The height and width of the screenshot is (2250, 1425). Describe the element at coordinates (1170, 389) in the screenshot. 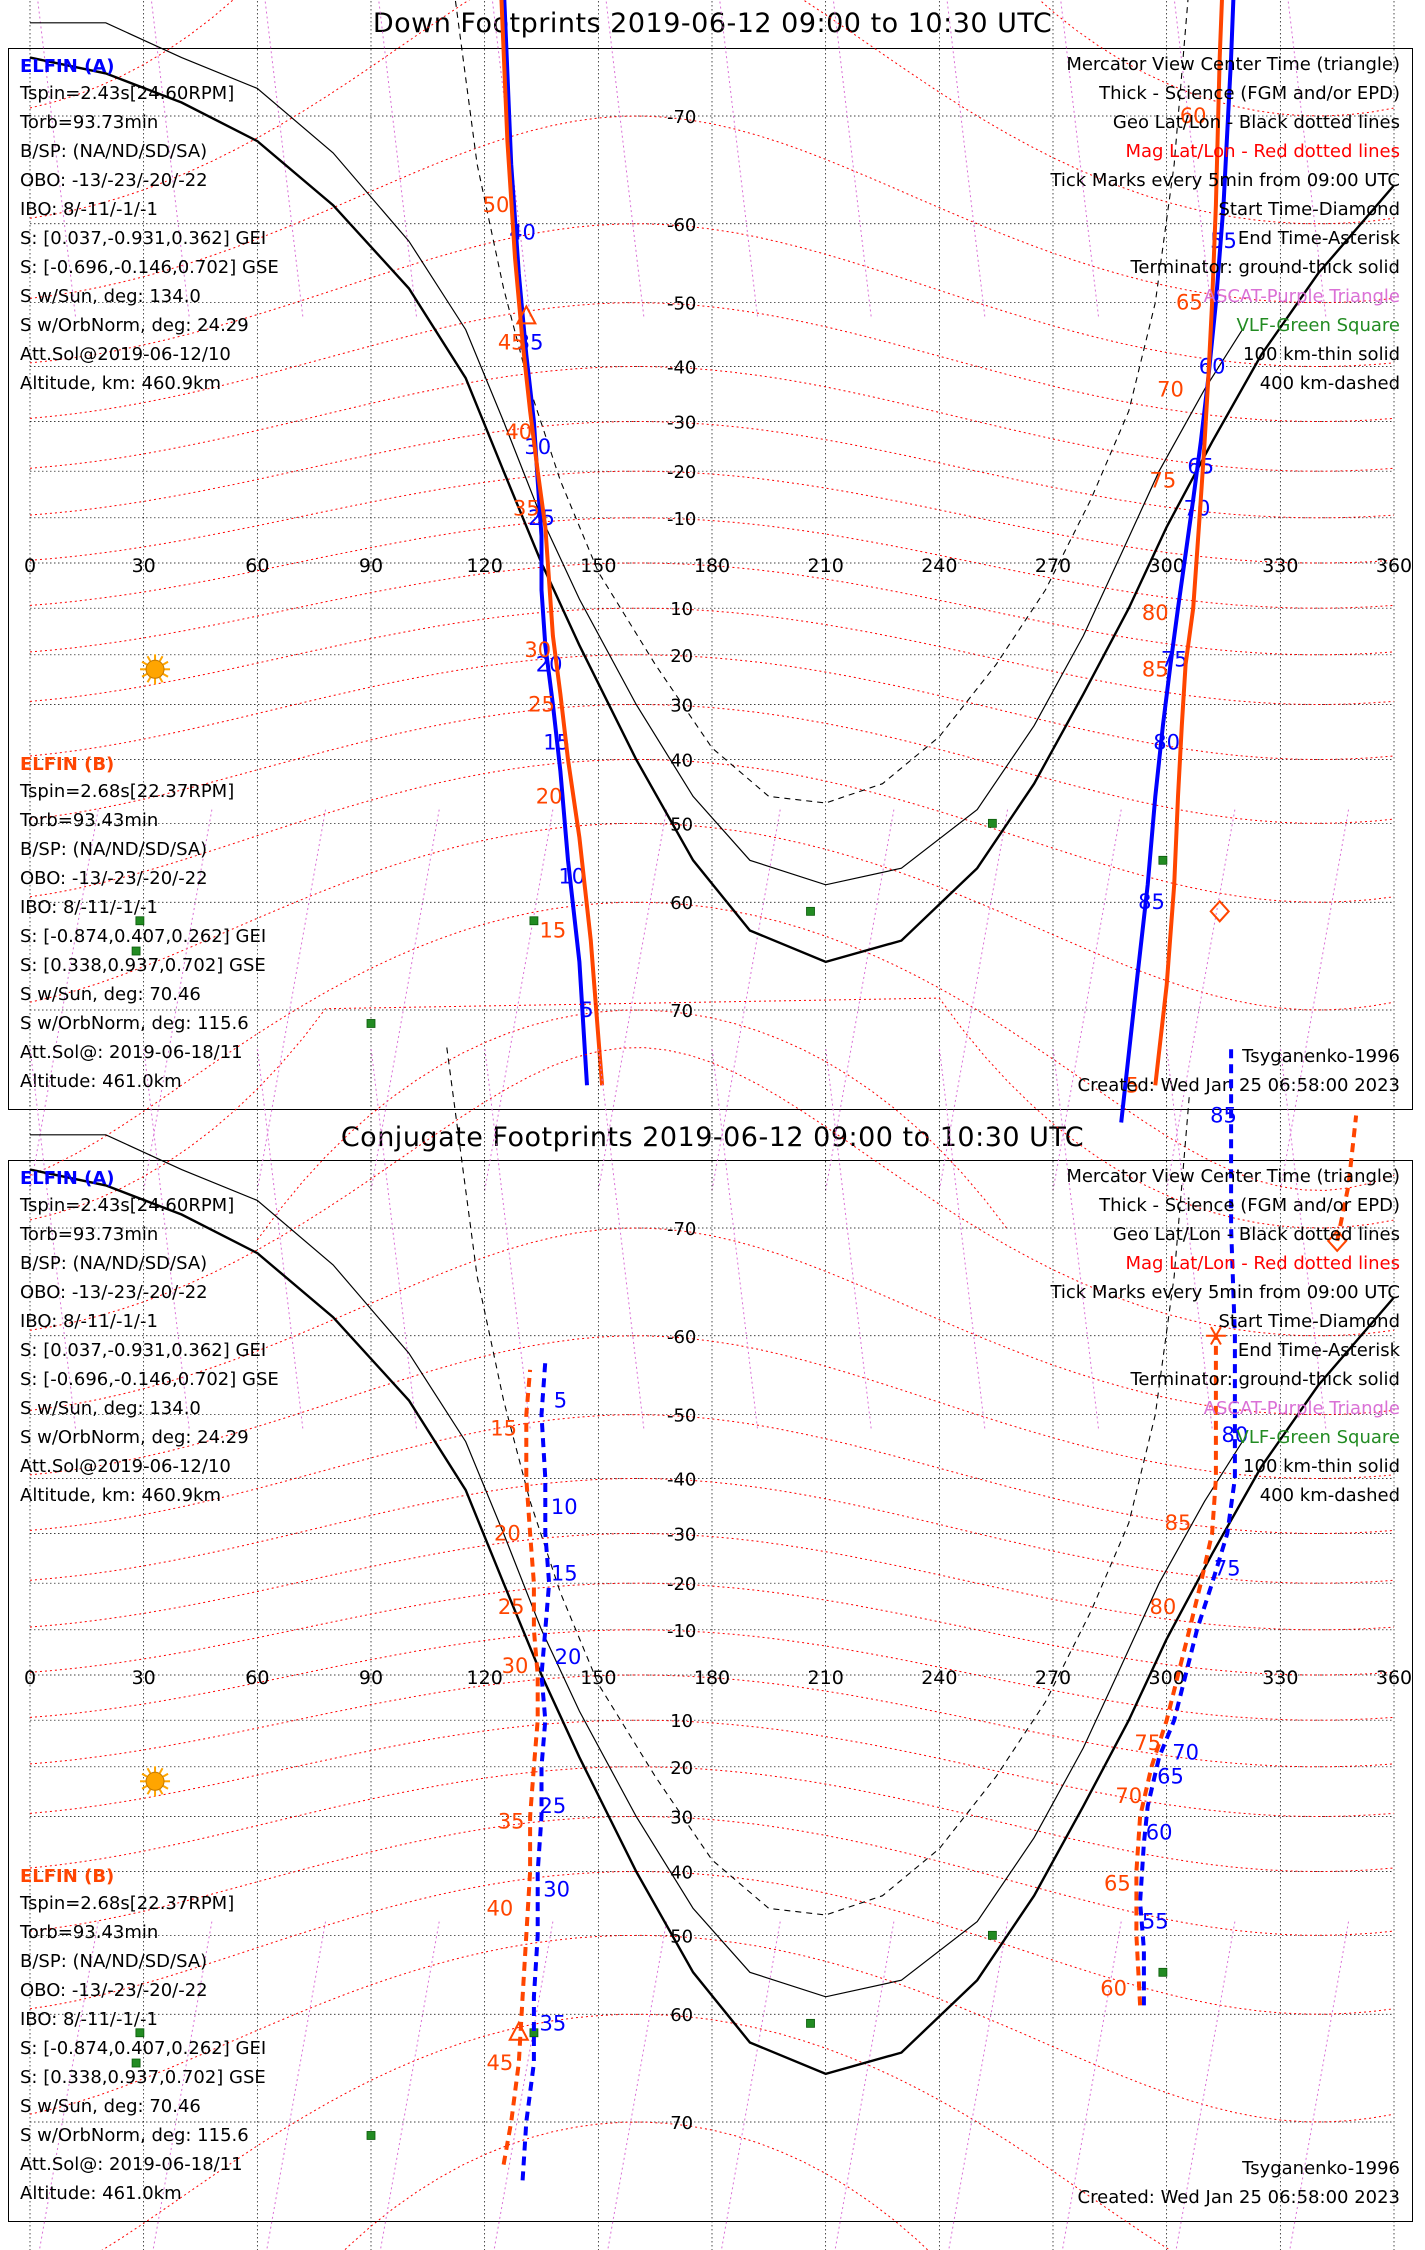

I see `time-tick-label: 70` at that location.